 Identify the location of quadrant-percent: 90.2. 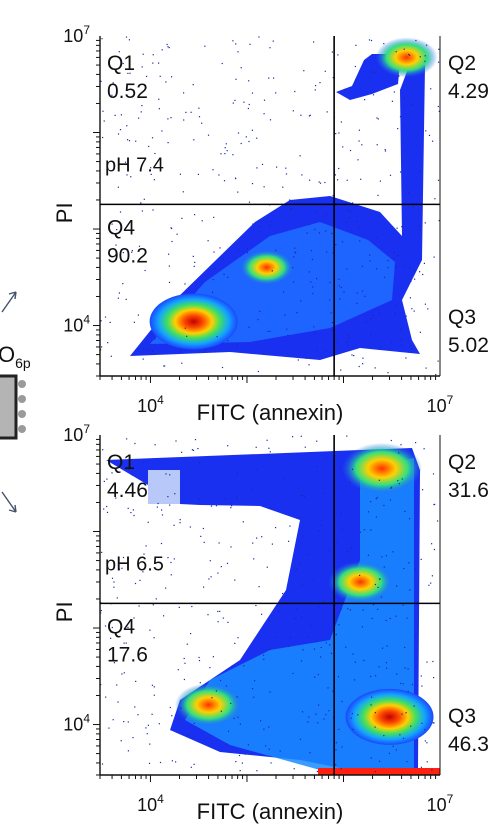
(127, 255).